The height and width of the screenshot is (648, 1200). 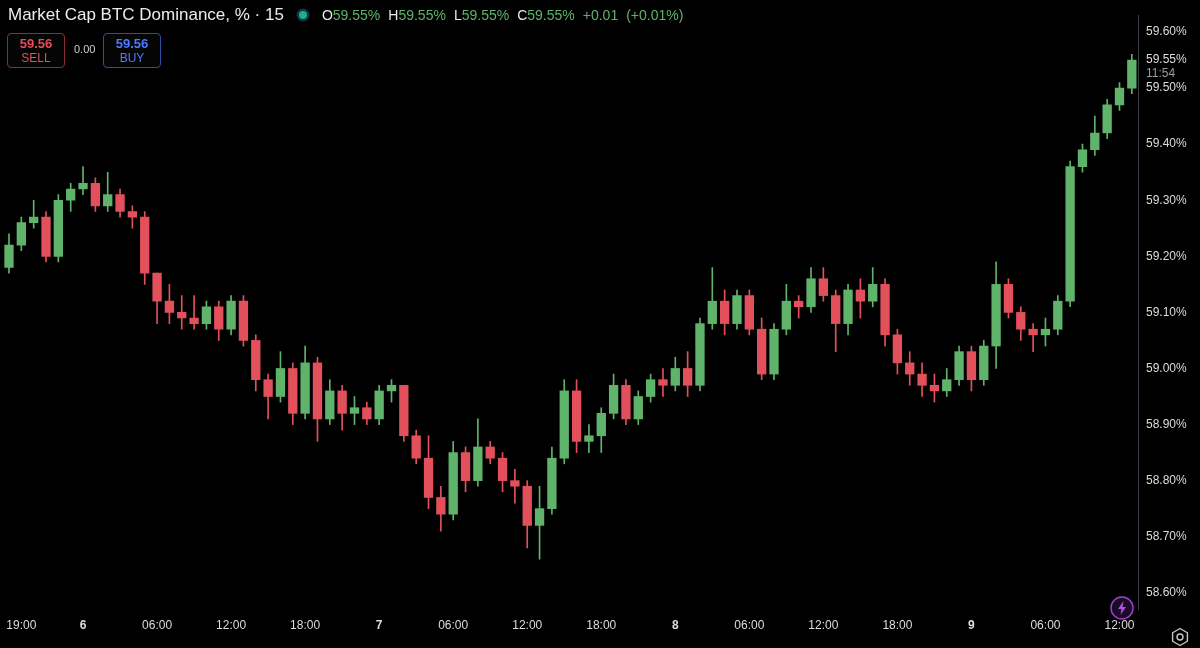 I want to click on y-tick-label: 59.30%, so click(x=1167, y=199).